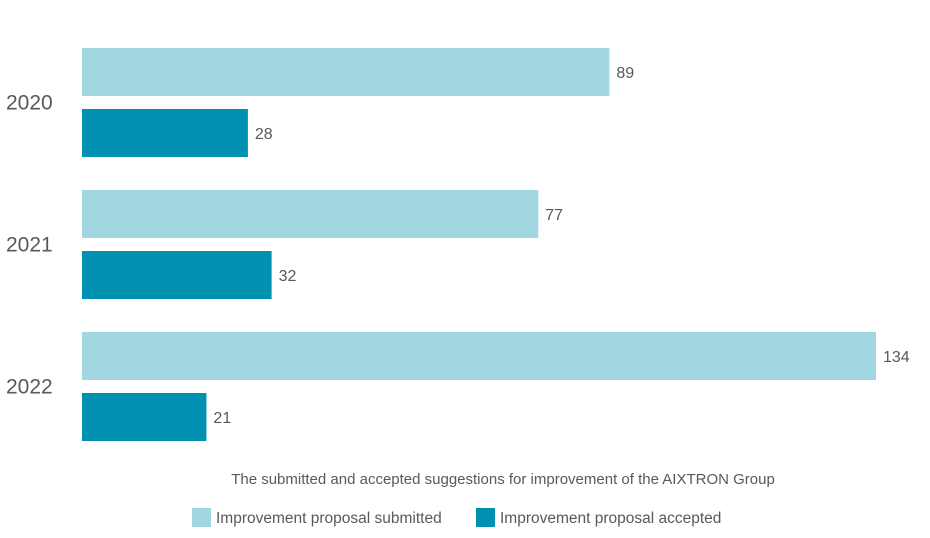  What do you see at coordinates (896, 357) in the screenshot?
I see `data-label-2022-submitted: 134` at bounding box center [896, 357].